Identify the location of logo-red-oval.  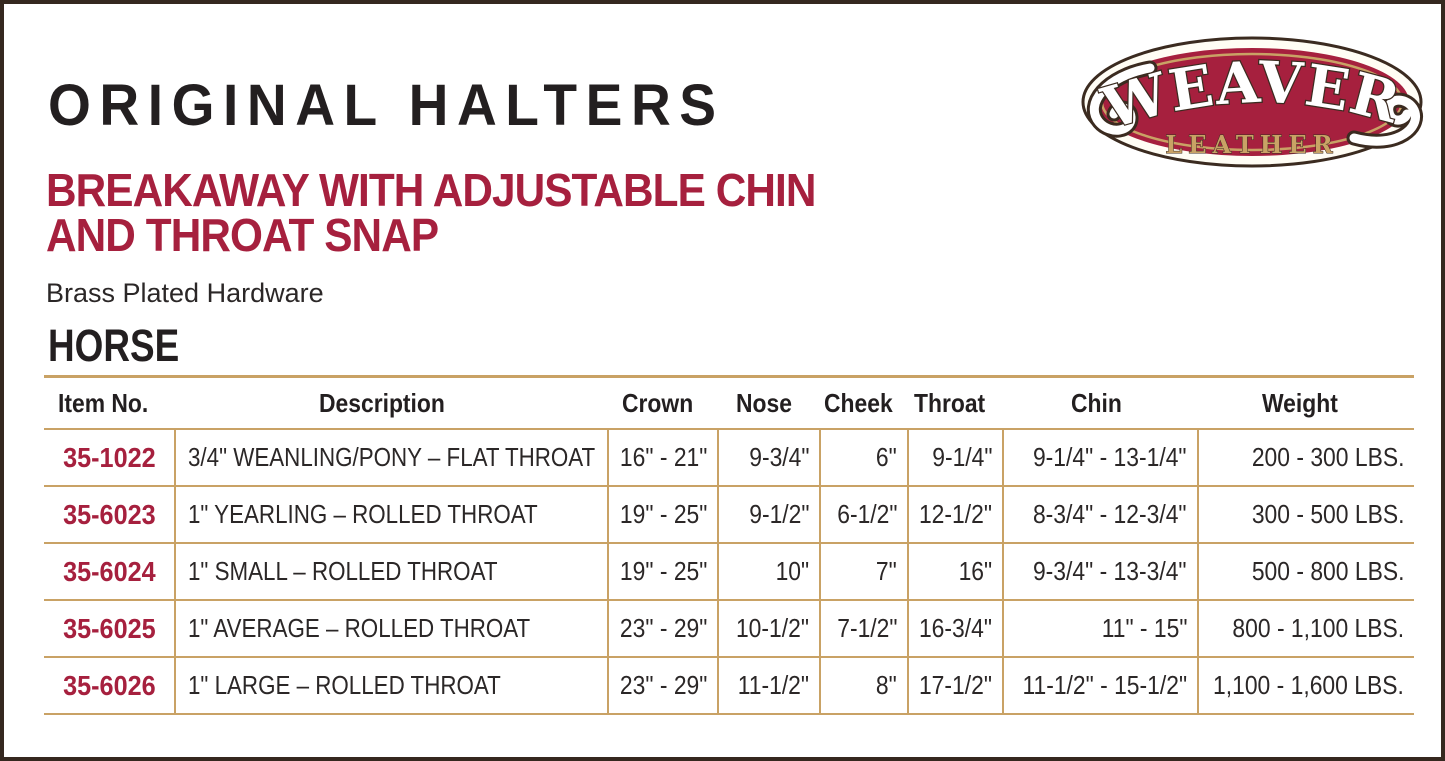
(1252, 102).